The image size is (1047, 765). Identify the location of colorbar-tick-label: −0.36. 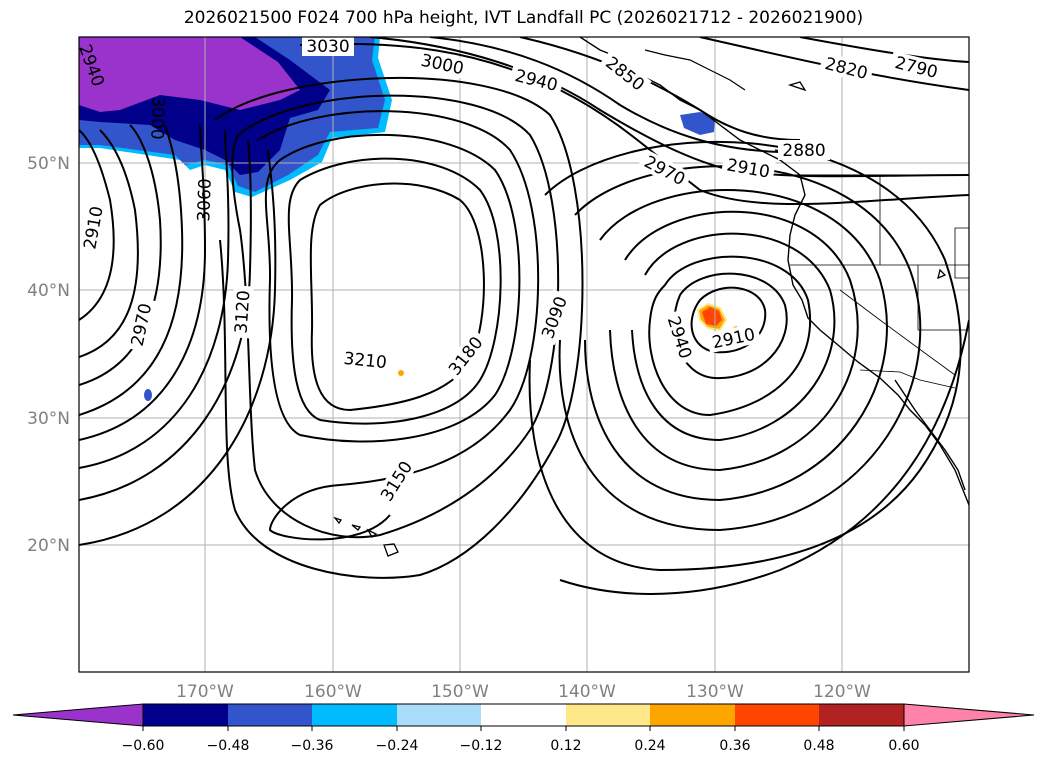
(312, 746).